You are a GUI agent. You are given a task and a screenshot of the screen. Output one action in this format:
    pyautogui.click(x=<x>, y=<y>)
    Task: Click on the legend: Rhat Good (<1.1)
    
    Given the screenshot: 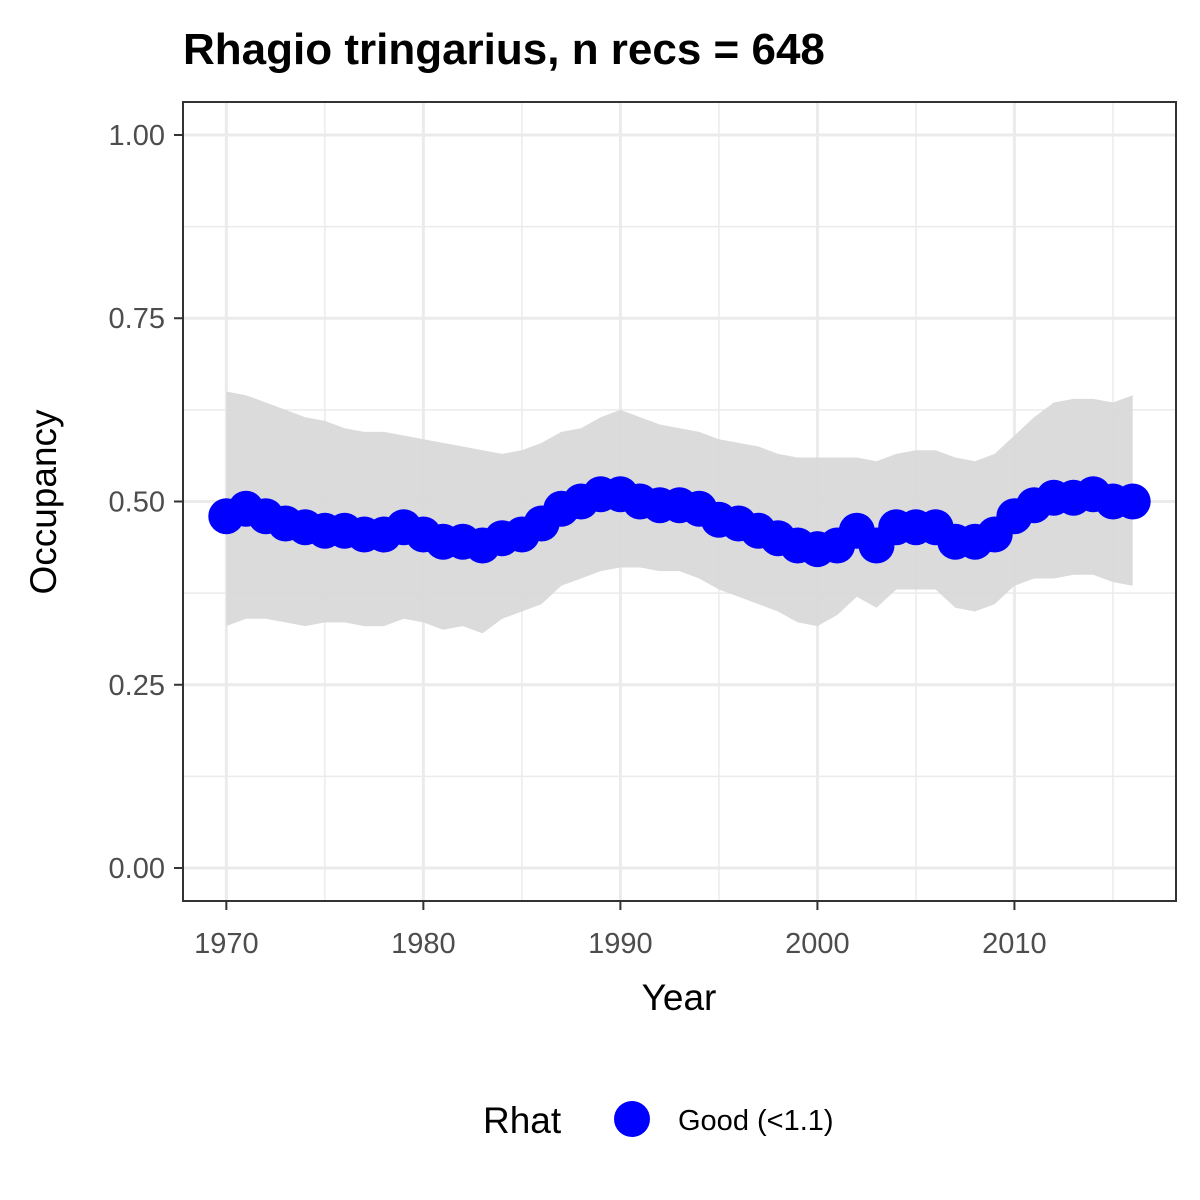 What is the action you would take?
    pyautogui.click(x=658, y=1120)
    